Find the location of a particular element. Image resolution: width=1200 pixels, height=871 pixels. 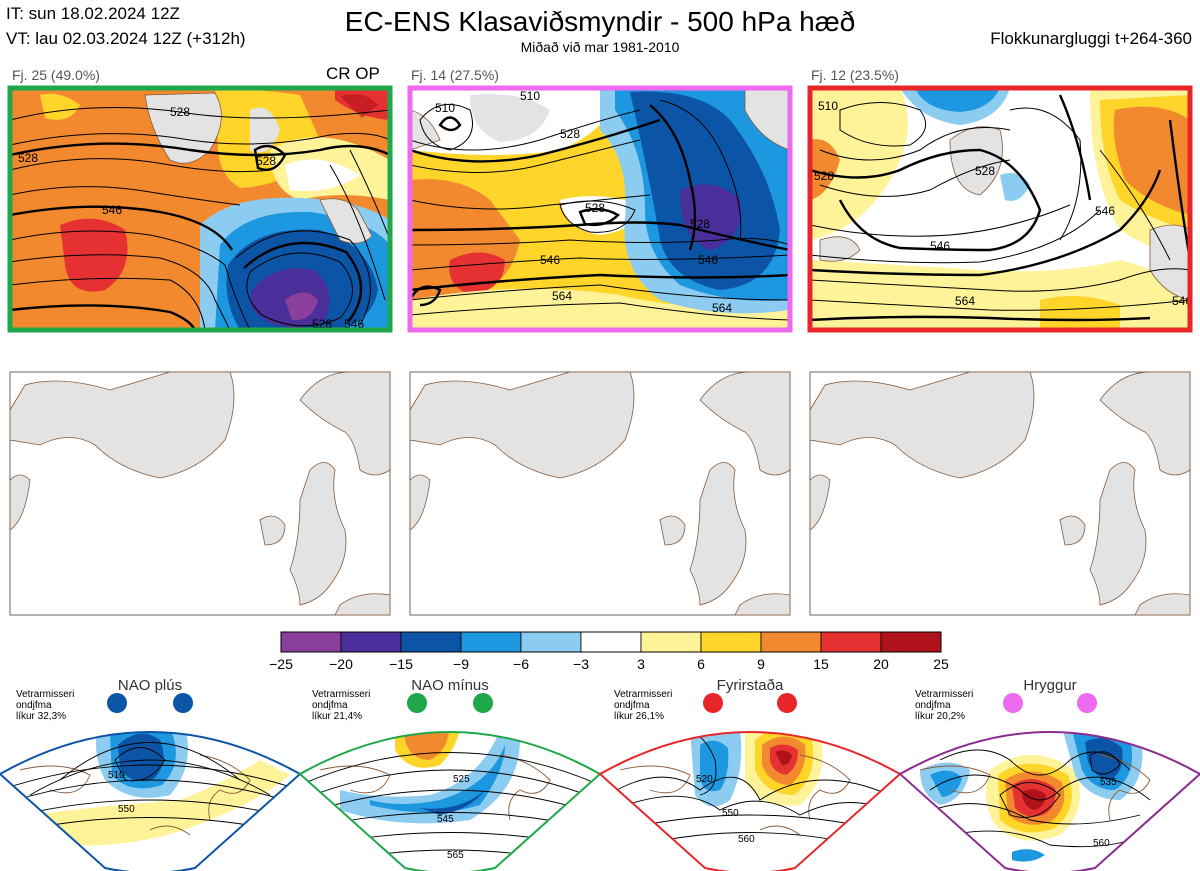

cluster-1-frame is located at coordinates (200, 209).